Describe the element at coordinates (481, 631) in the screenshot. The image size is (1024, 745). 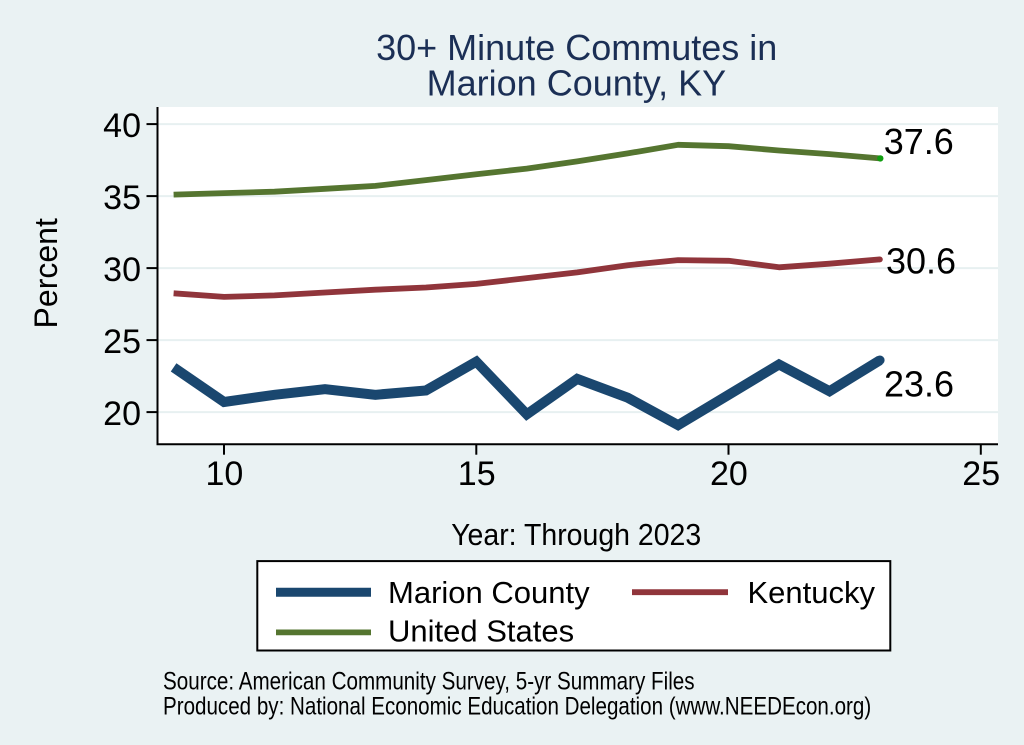
I see `svg-text: United States` at that location.